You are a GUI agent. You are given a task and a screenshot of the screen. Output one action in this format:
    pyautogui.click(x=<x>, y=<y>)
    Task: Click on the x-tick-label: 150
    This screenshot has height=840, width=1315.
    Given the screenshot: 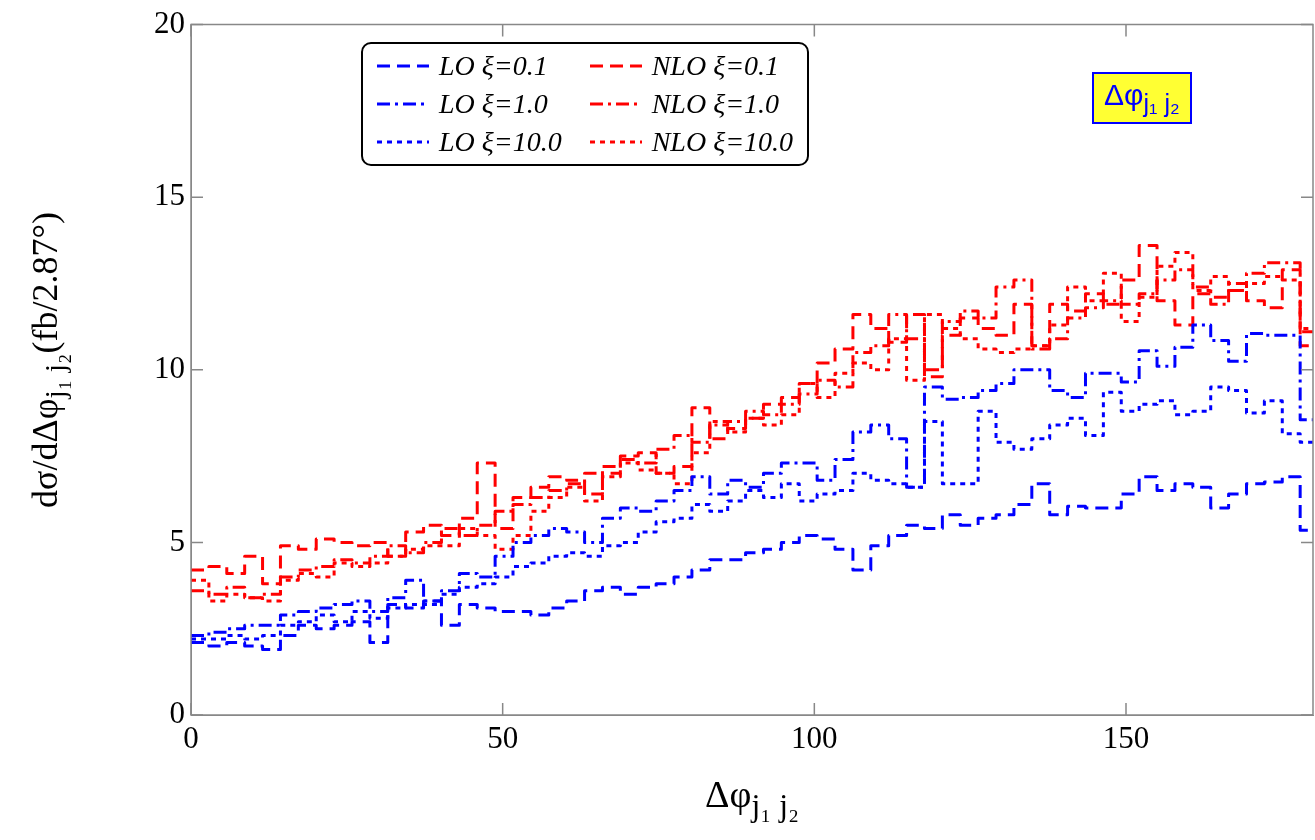 What is the action you would take?
    pyautogui.click(x=1126, y=737)
    